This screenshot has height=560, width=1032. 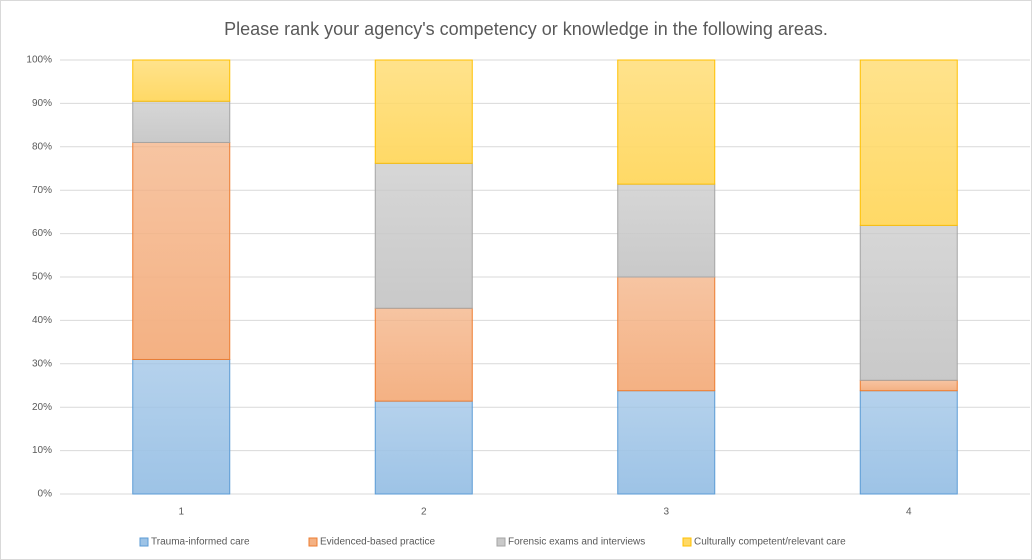 What do you see at coordinates (909, 512) in the screenshot?
I see `x-tick-label: 4` at bounding box center [909, 512].